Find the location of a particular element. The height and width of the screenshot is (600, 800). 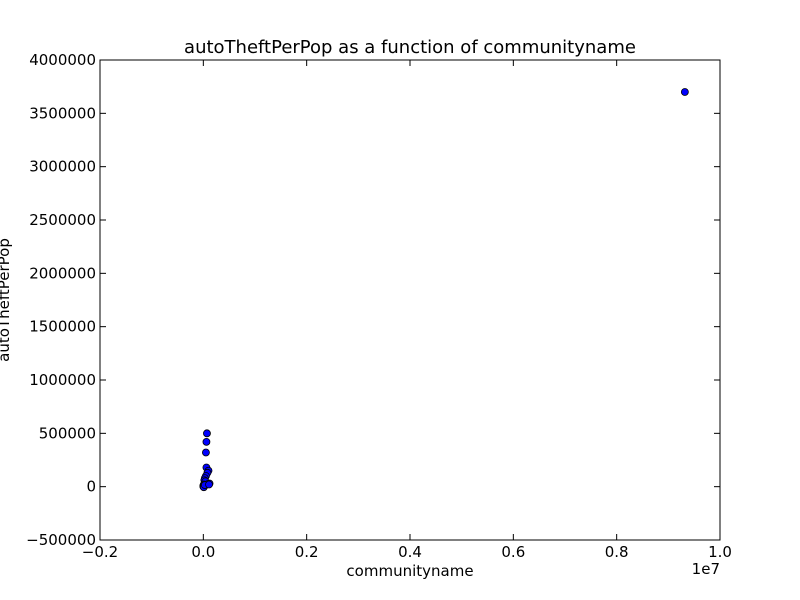

y-tick-label: 3000000 is located at coordinates (62, 167).